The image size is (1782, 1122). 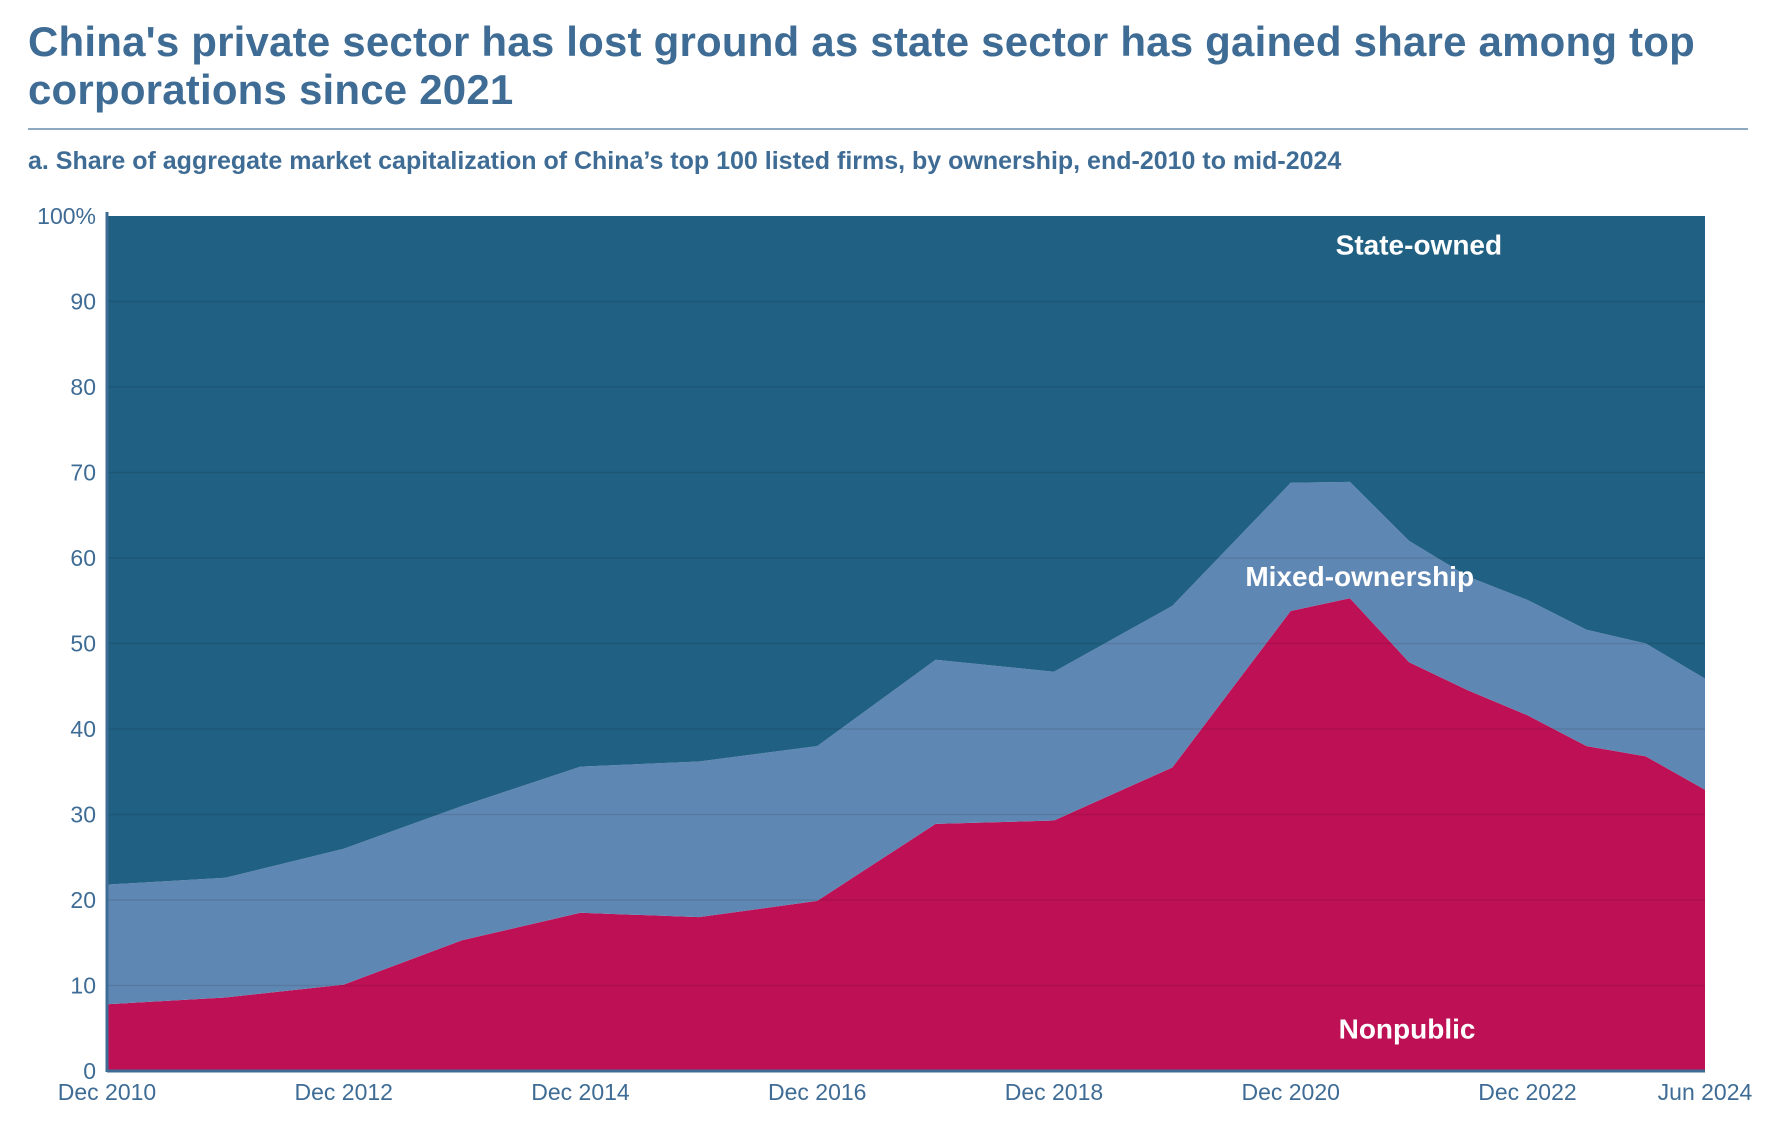 I want to click on y-tick-label: 40, so click(x=83, y=729).